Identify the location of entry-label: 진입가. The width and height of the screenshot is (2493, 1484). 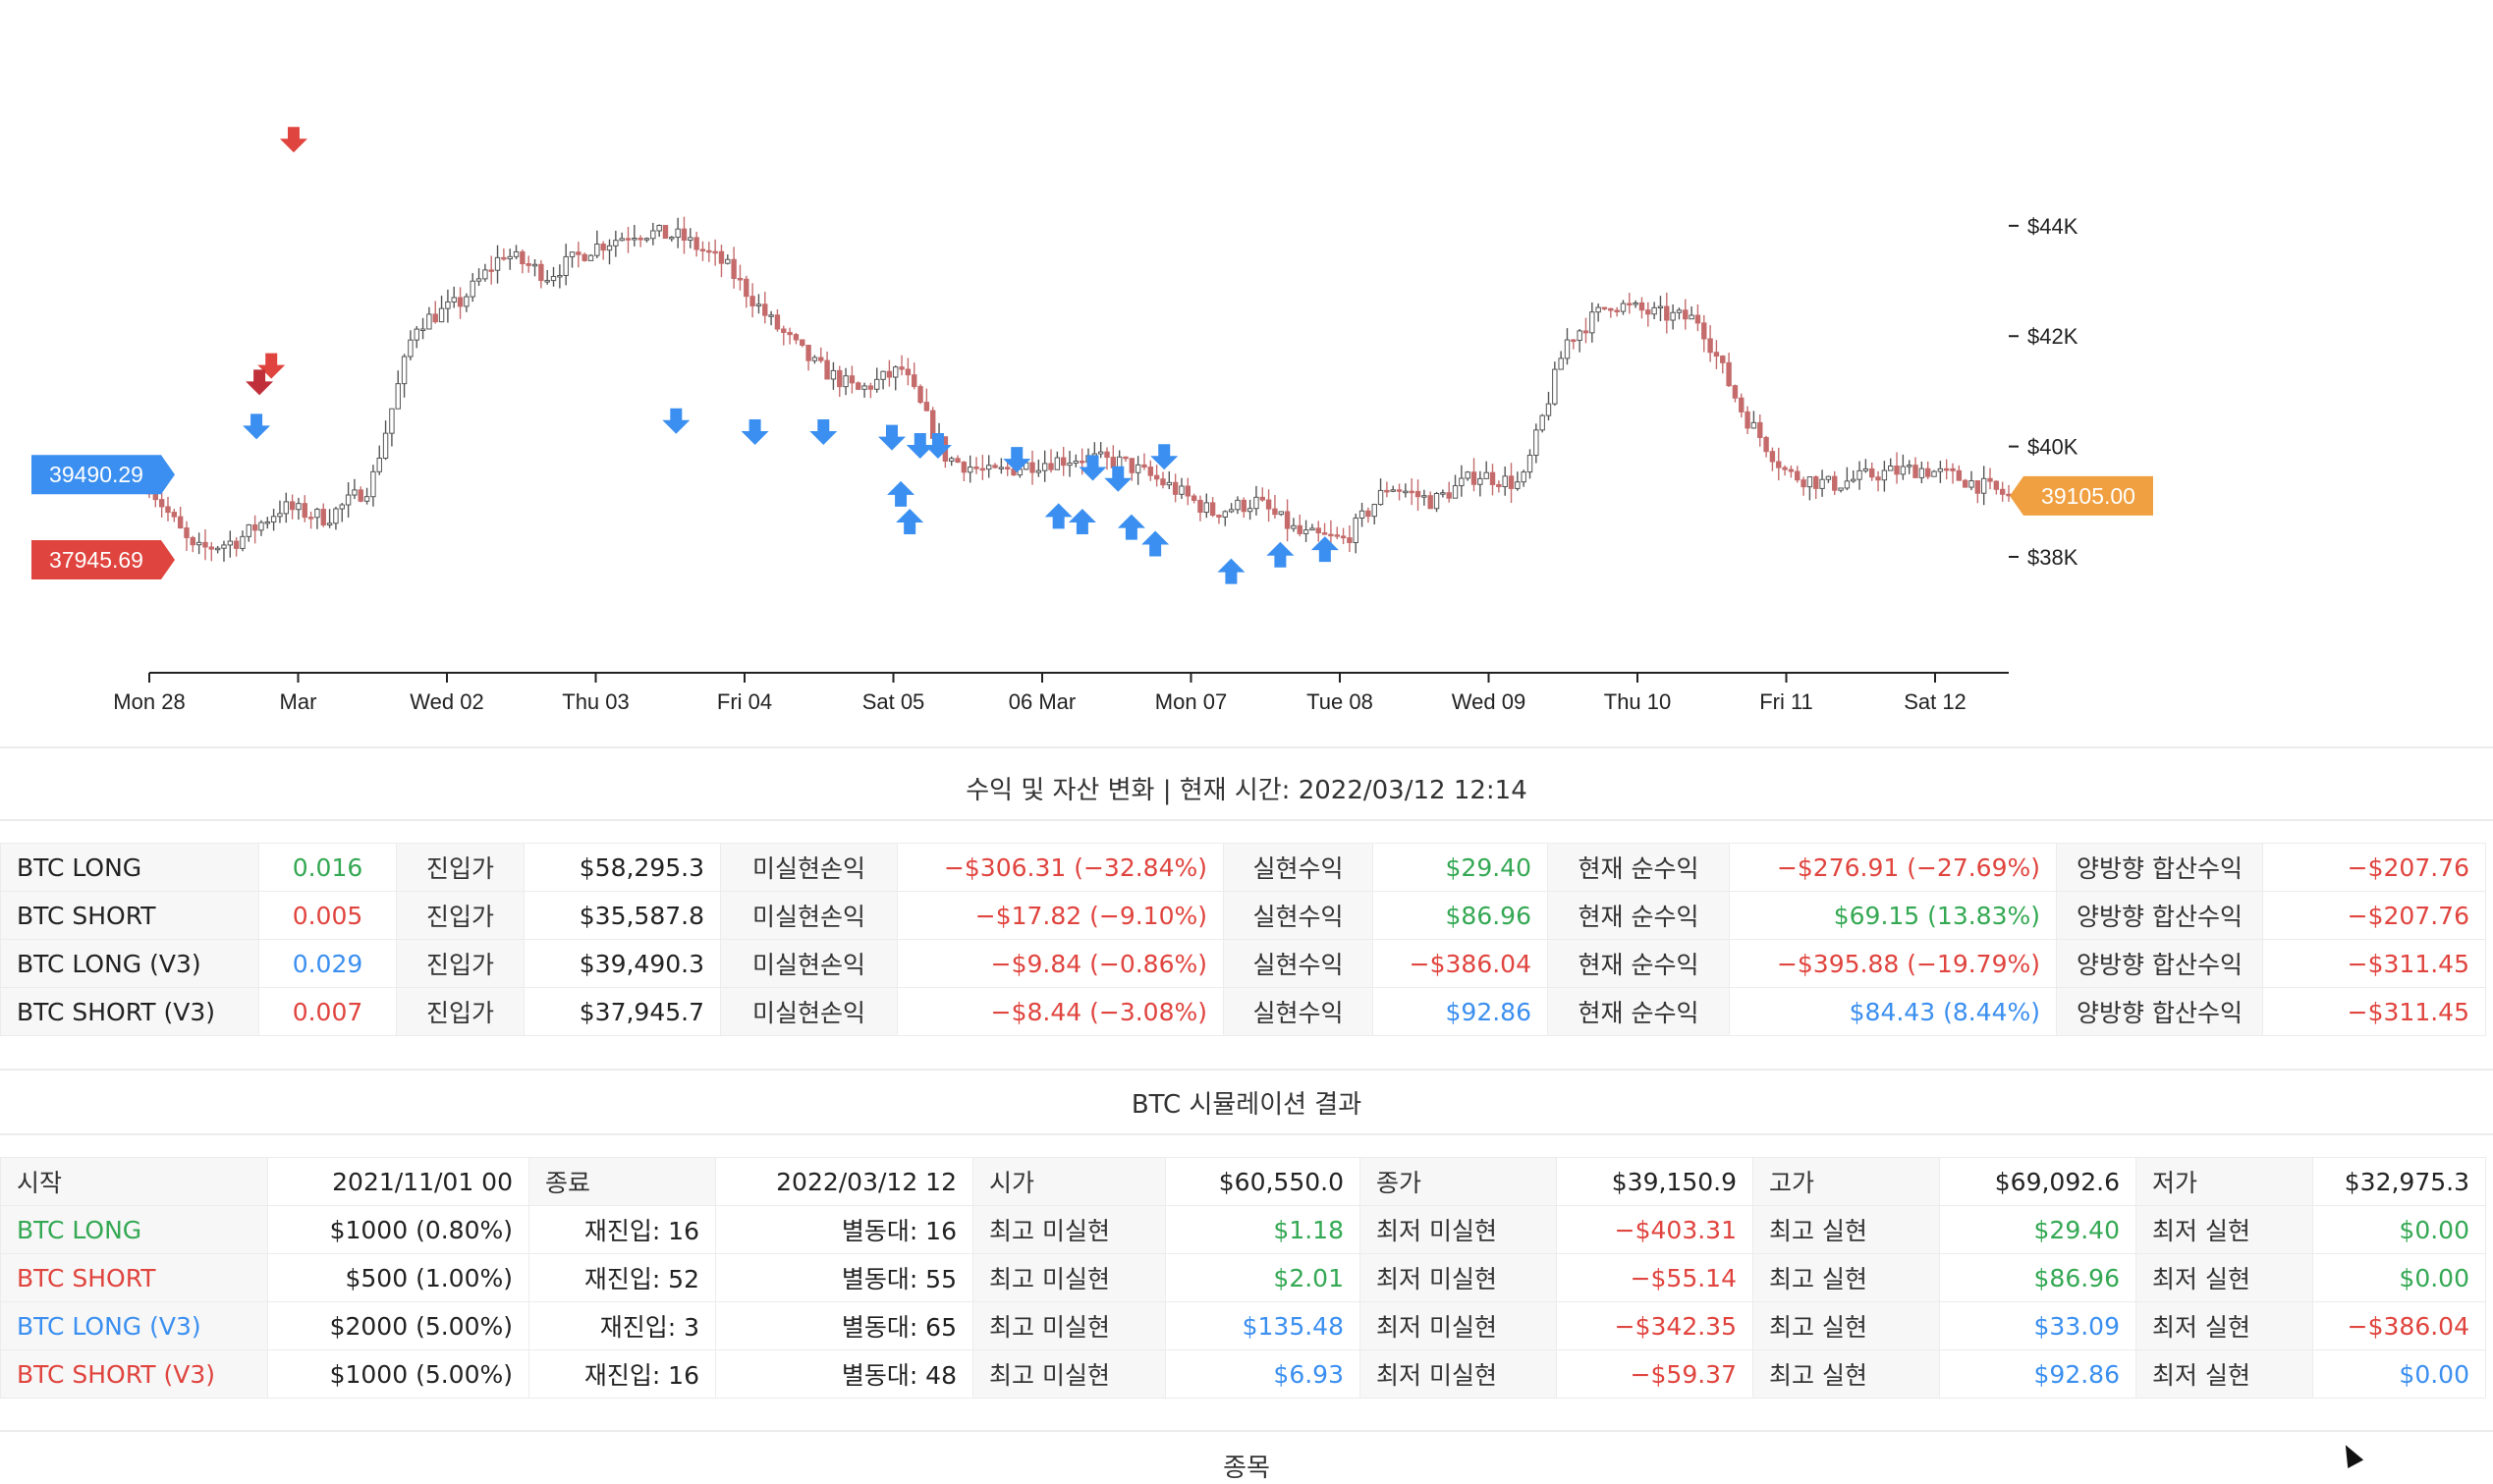
(460, 915).